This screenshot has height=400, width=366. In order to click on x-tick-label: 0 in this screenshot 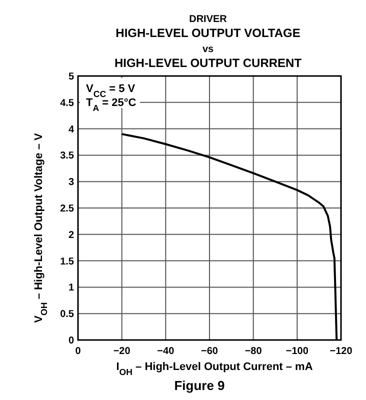, I will do `click(78, 351)`.